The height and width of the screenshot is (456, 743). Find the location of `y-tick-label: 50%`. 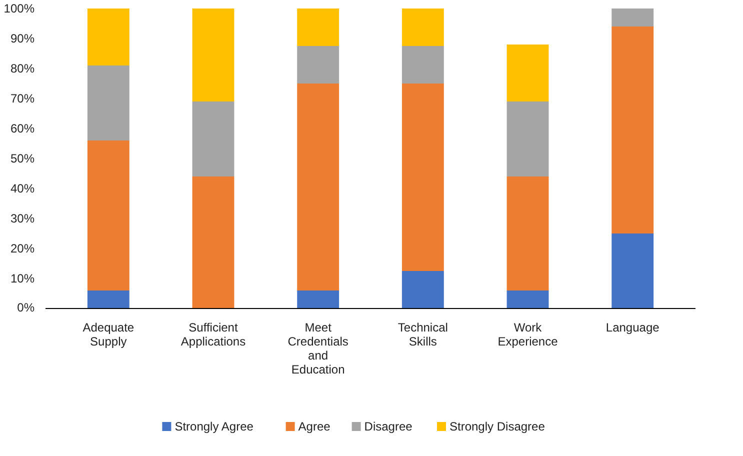

y-tick-label: 50% is located at coordinates (22, 159).